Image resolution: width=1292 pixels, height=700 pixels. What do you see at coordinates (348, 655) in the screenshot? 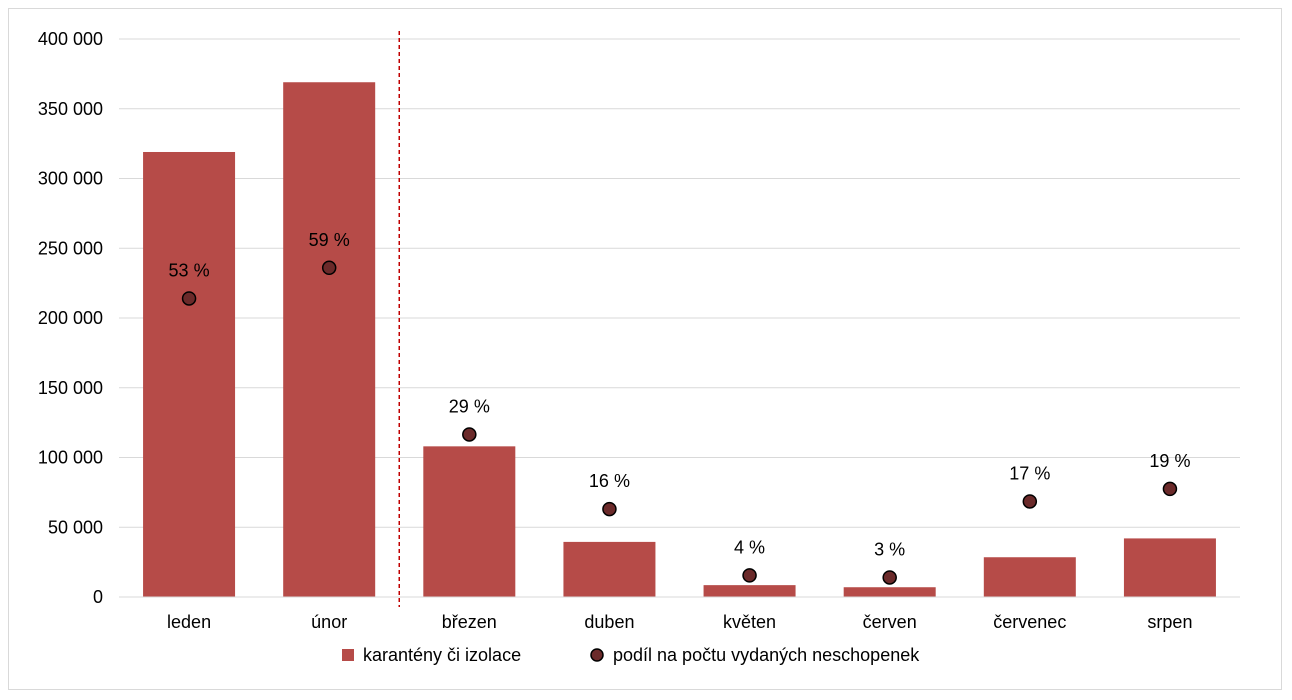
I see `legend-swatch-bars` at bounding box center [348, 655].